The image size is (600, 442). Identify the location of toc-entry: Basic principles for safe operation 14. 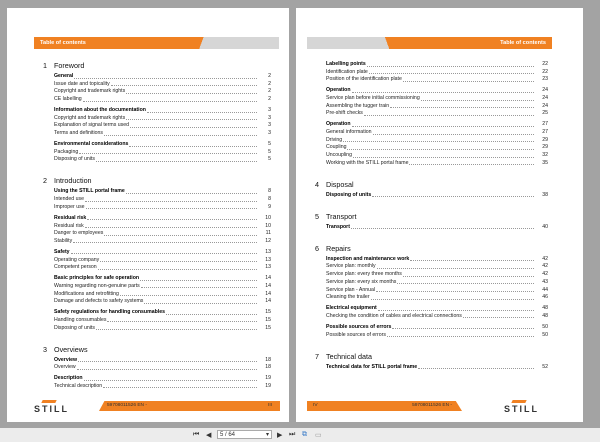
(162, 279).